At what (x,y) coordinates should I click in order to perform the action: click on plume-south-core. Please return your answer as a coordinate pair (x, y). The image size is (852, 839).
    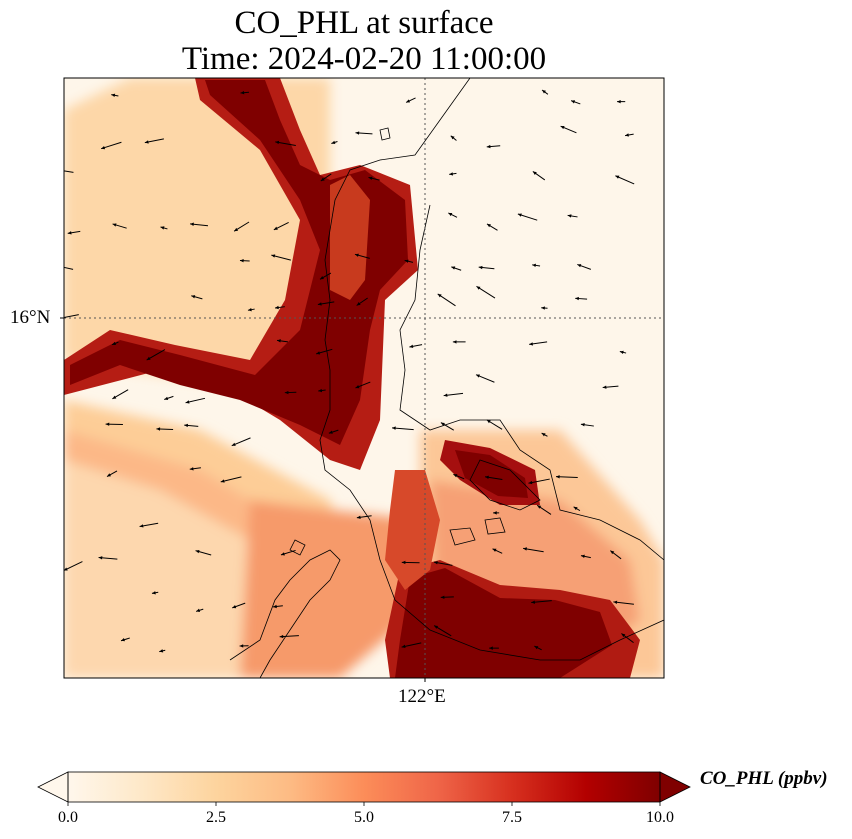
    Looking at the image, I should click on (503, 623).